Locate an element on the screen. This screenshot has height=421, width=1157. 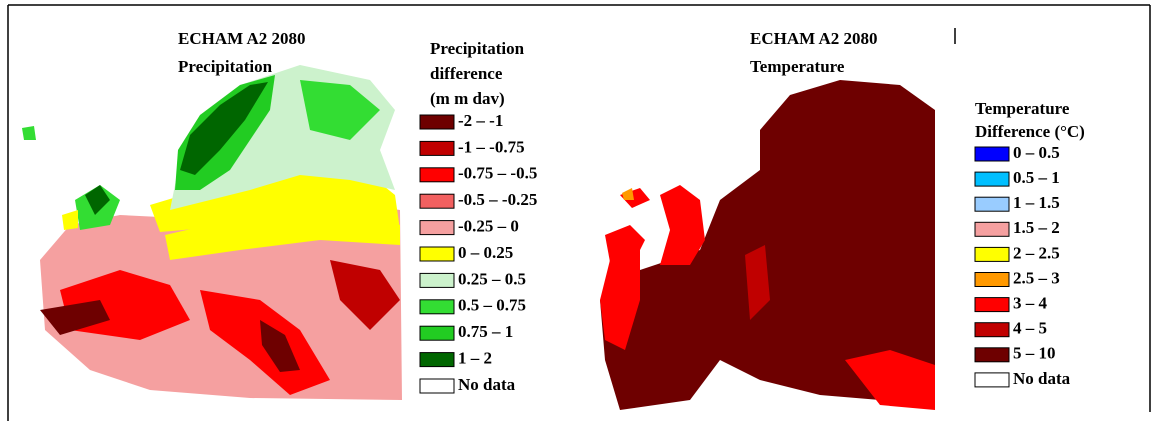
legend-title: (m m dav) is located at coordinates (467, 98).